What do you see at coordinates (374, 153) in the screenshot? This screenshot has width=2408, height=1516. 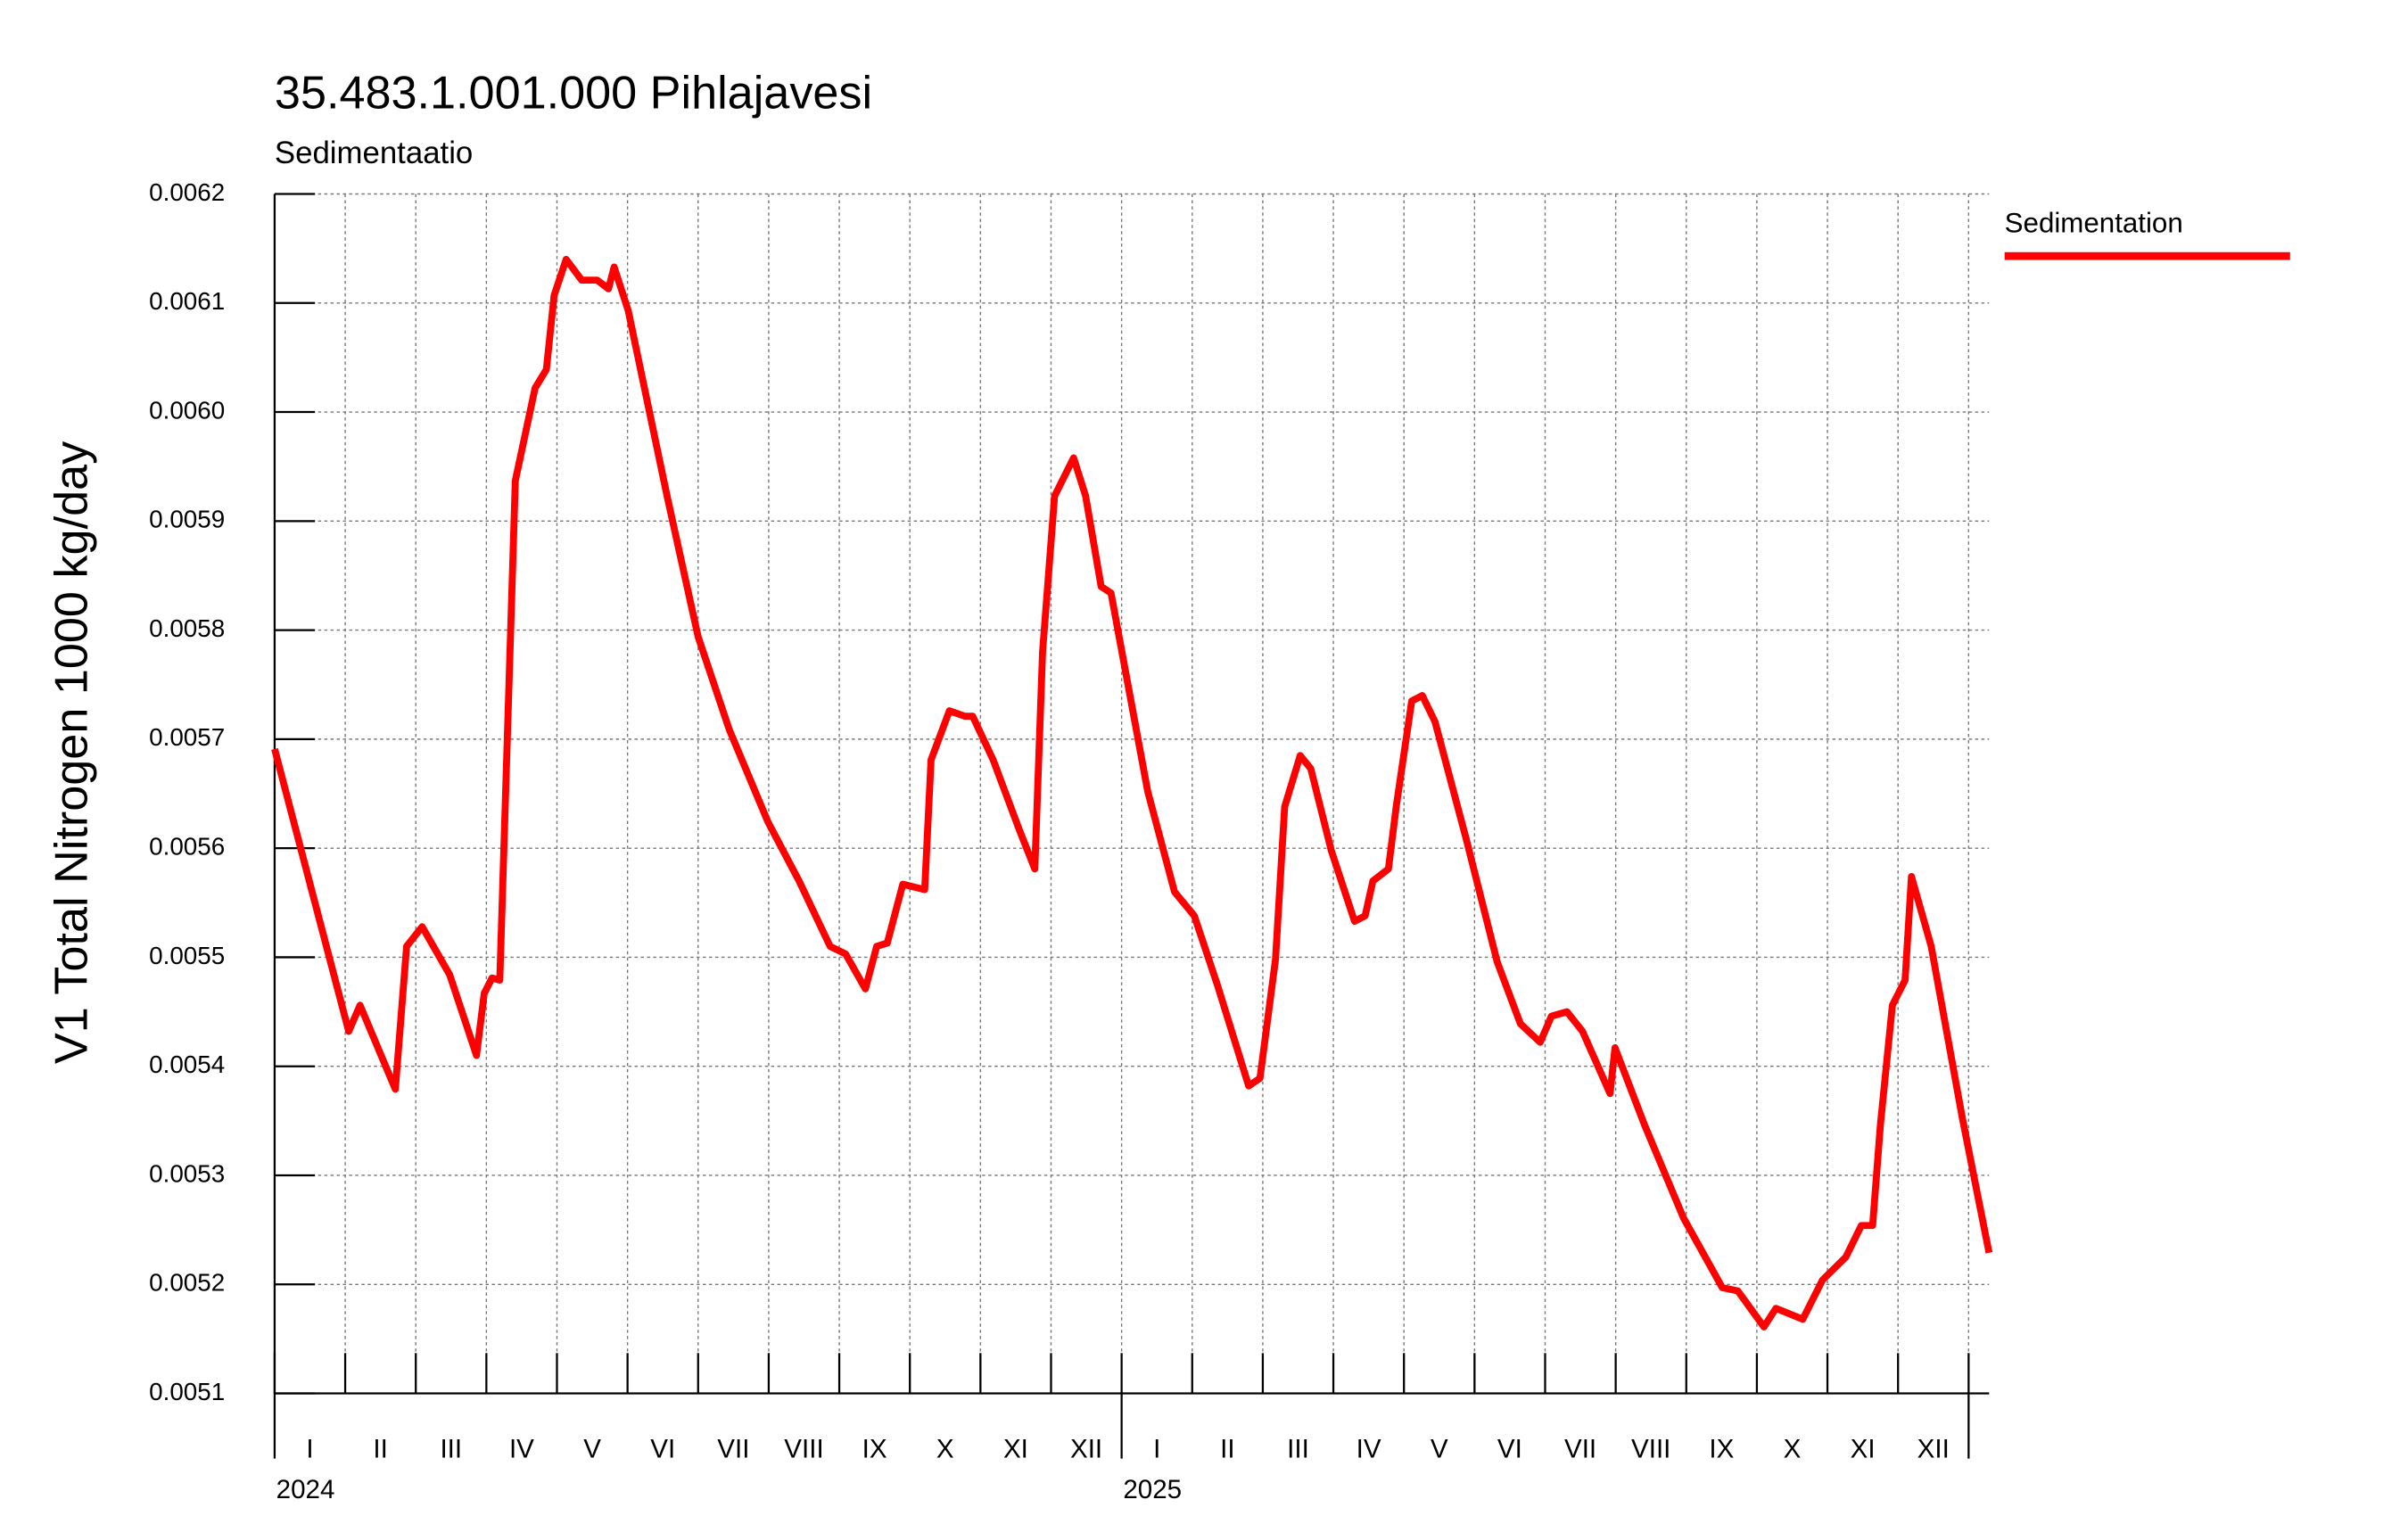 I see `chart-subtitle: Sedimentaatio` at bounding box center [374, 153].